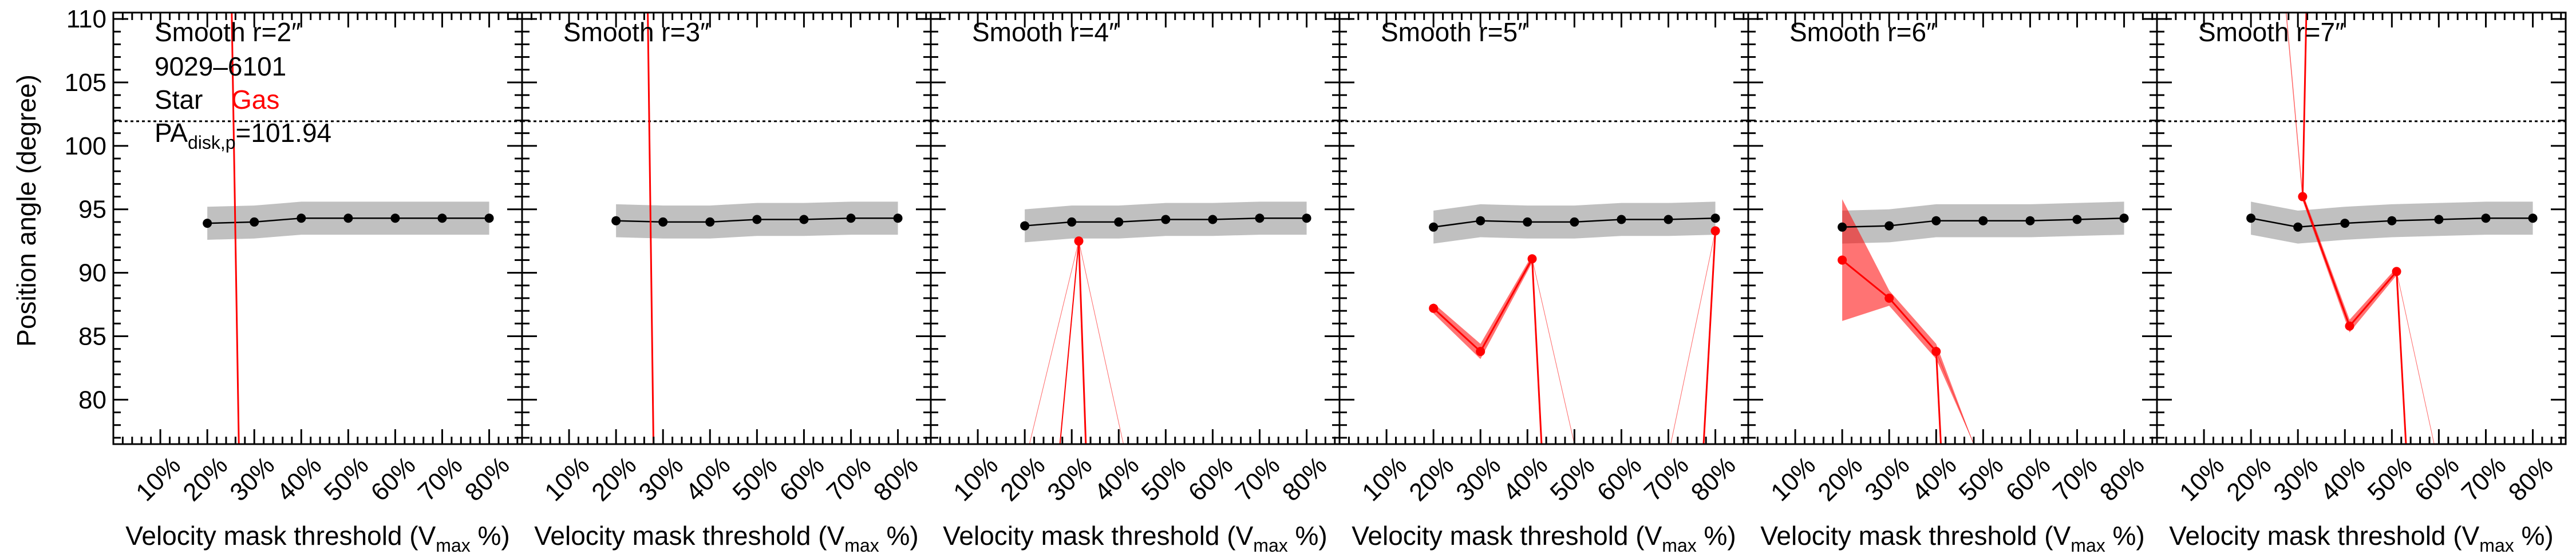  What do you see at coordinates (2271, 32) in the screenshot?
I see `panel-title: Smooth r=7″` at bounding box center [2271, 32].